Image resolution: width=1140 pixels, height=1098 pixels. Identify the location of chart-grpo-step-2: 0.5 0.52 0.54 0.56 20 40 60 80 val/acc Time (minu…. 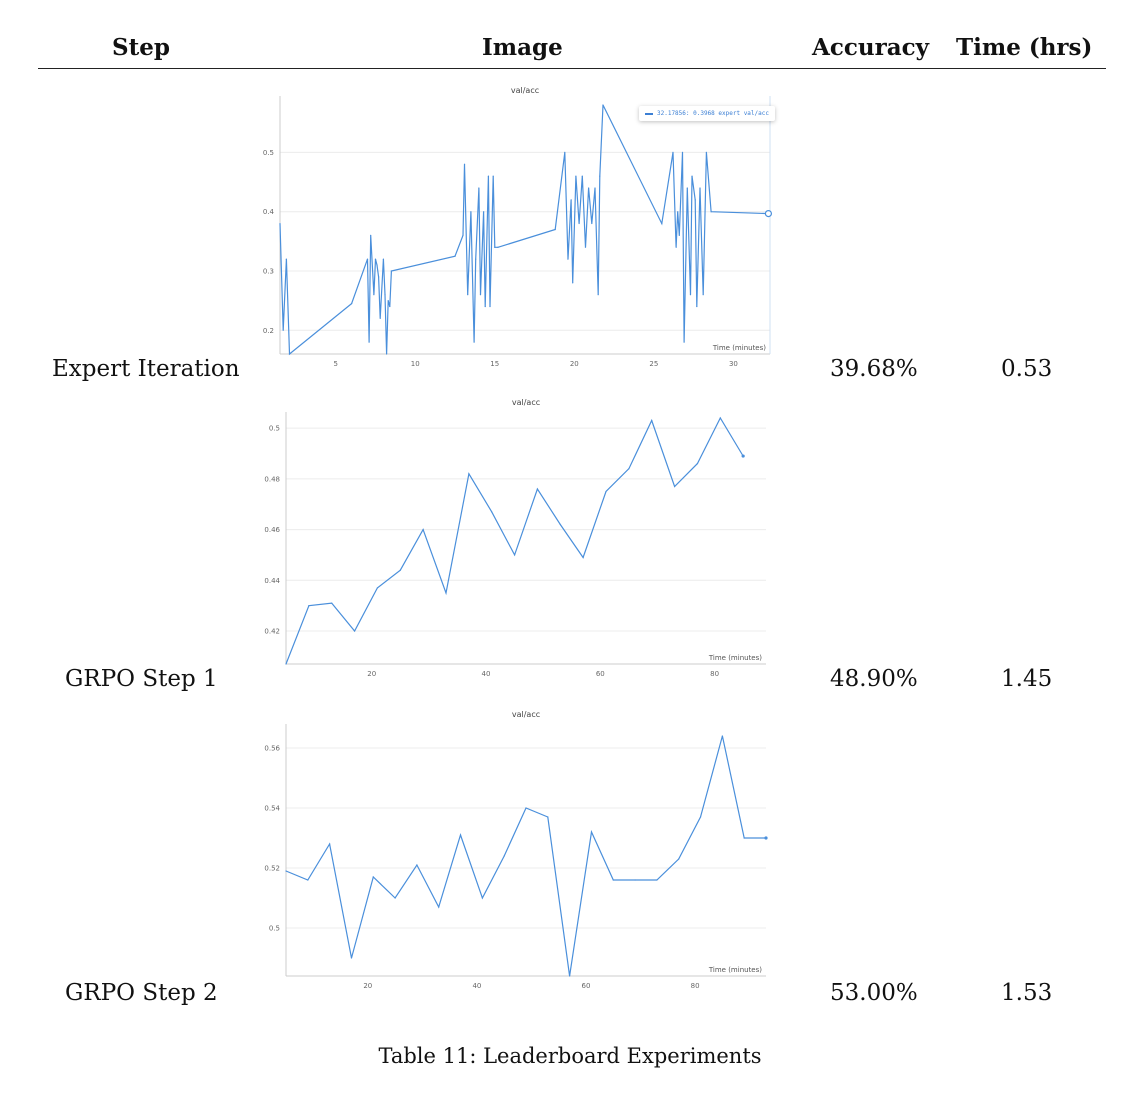
(515, 853).